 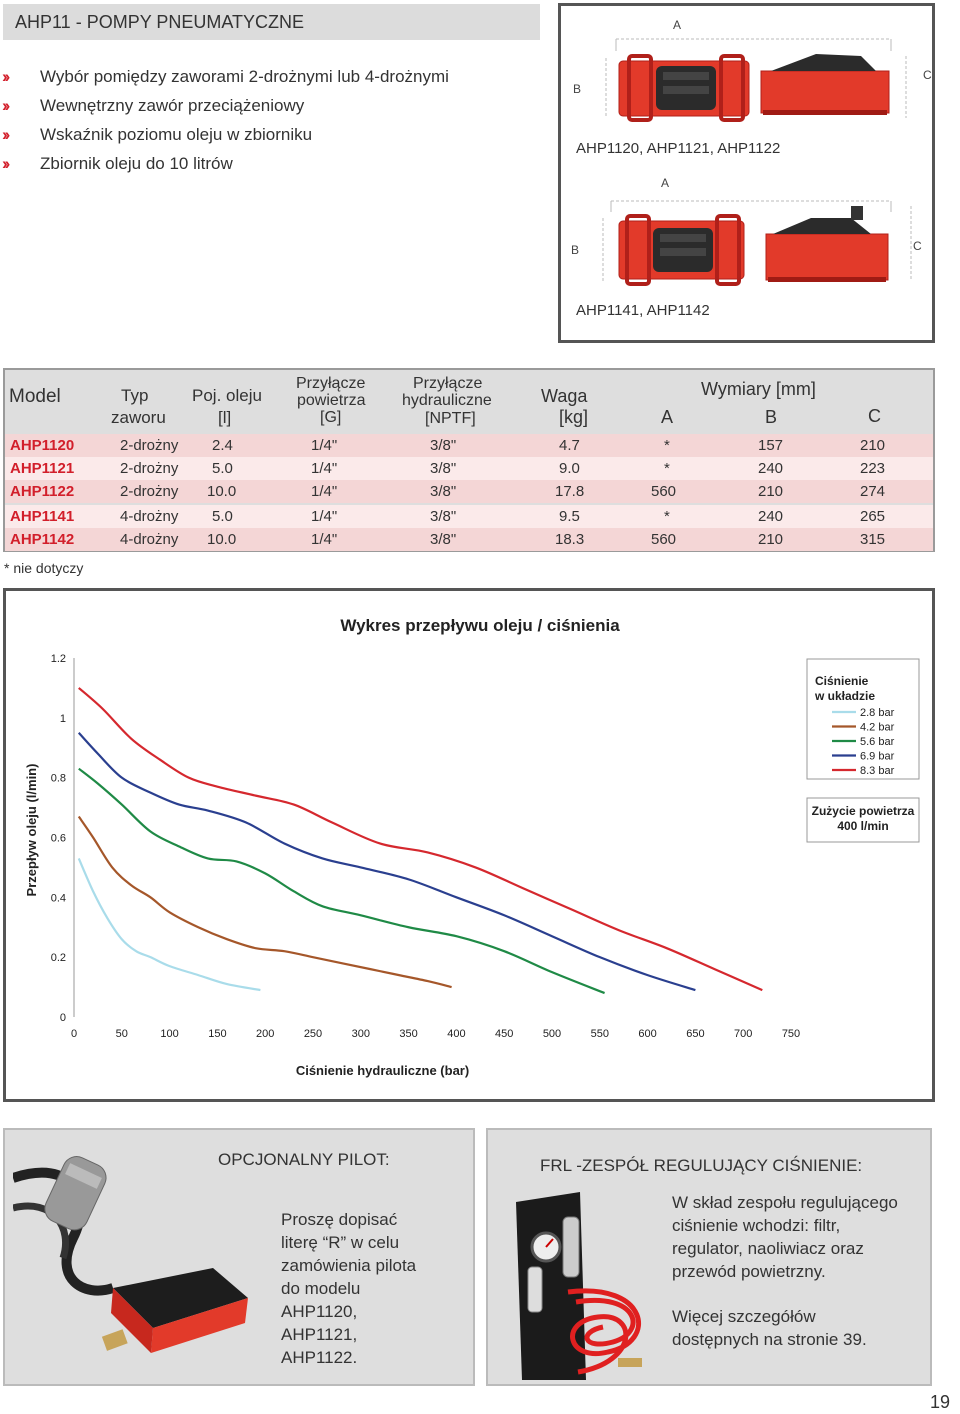 What do you see at coordinates (877, 771) in the screenshot?
I see `legend-label: 8.3 bar` at bounding box center [877, 771].